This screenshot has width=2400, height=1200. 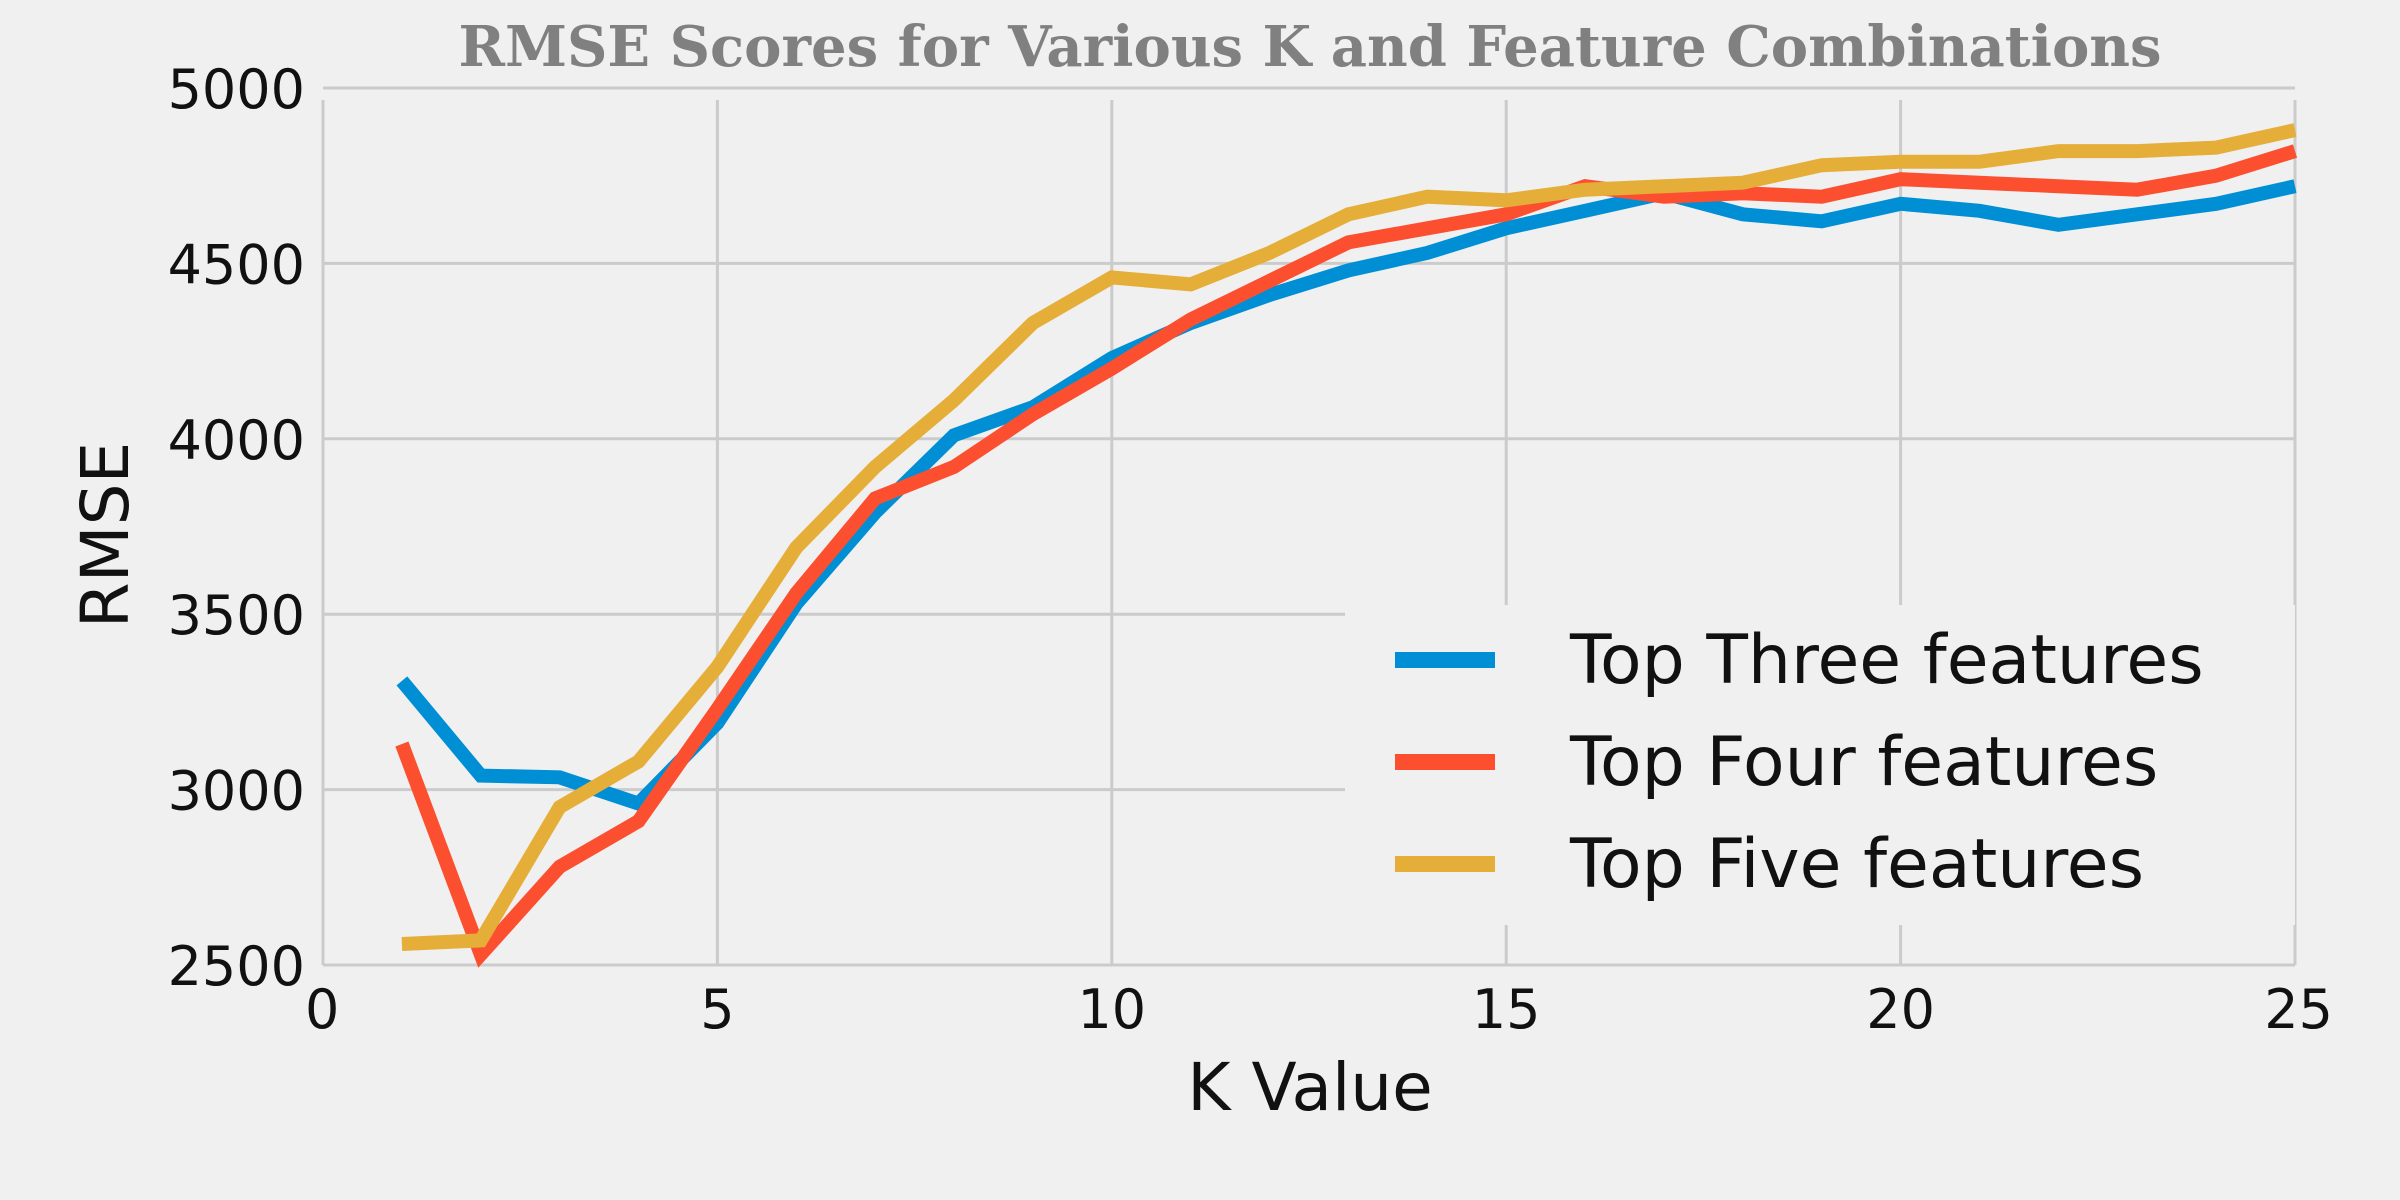 I want to click on y-tick-label: 3500, so click(x=236, y=615).